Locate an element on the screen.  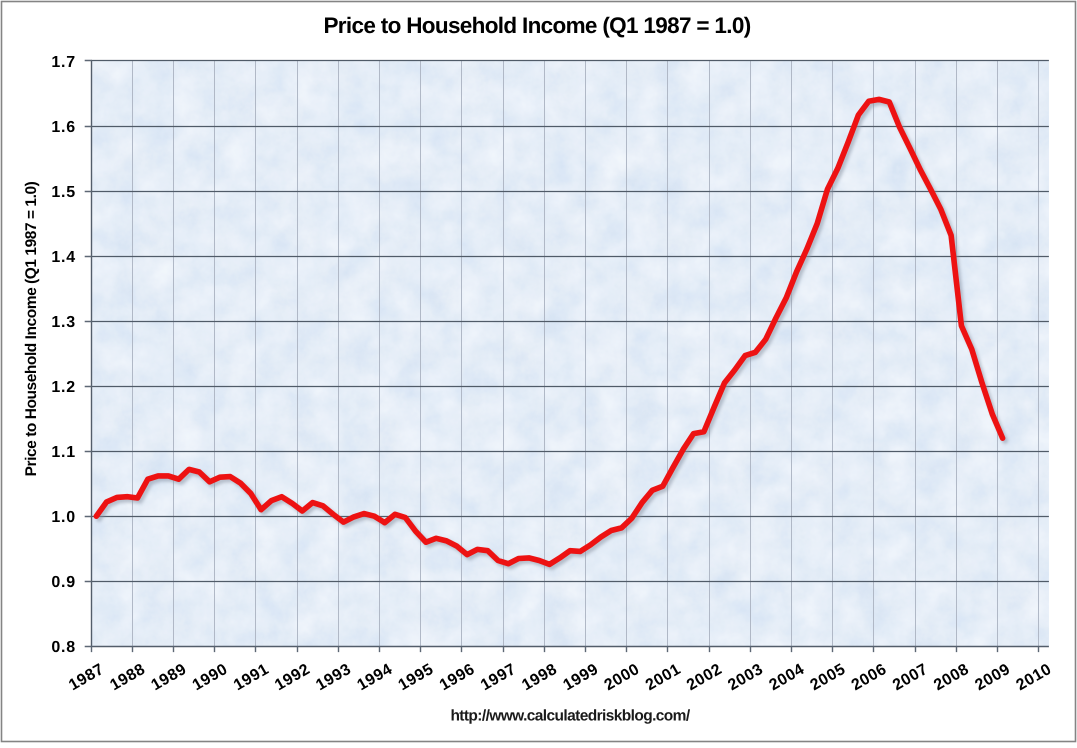
svg-text:http://www.calculatedriskblog.: http://www.calculatedriskblog.com/ is located at coordinates (570, 716).